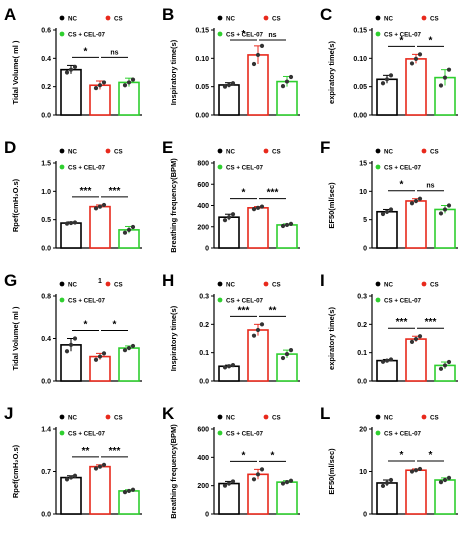 This screenshot has width=474, height=533. Describe the element at coordinates (363, 472) in the screenshot. I see `y-tick-label: 10` at that location.